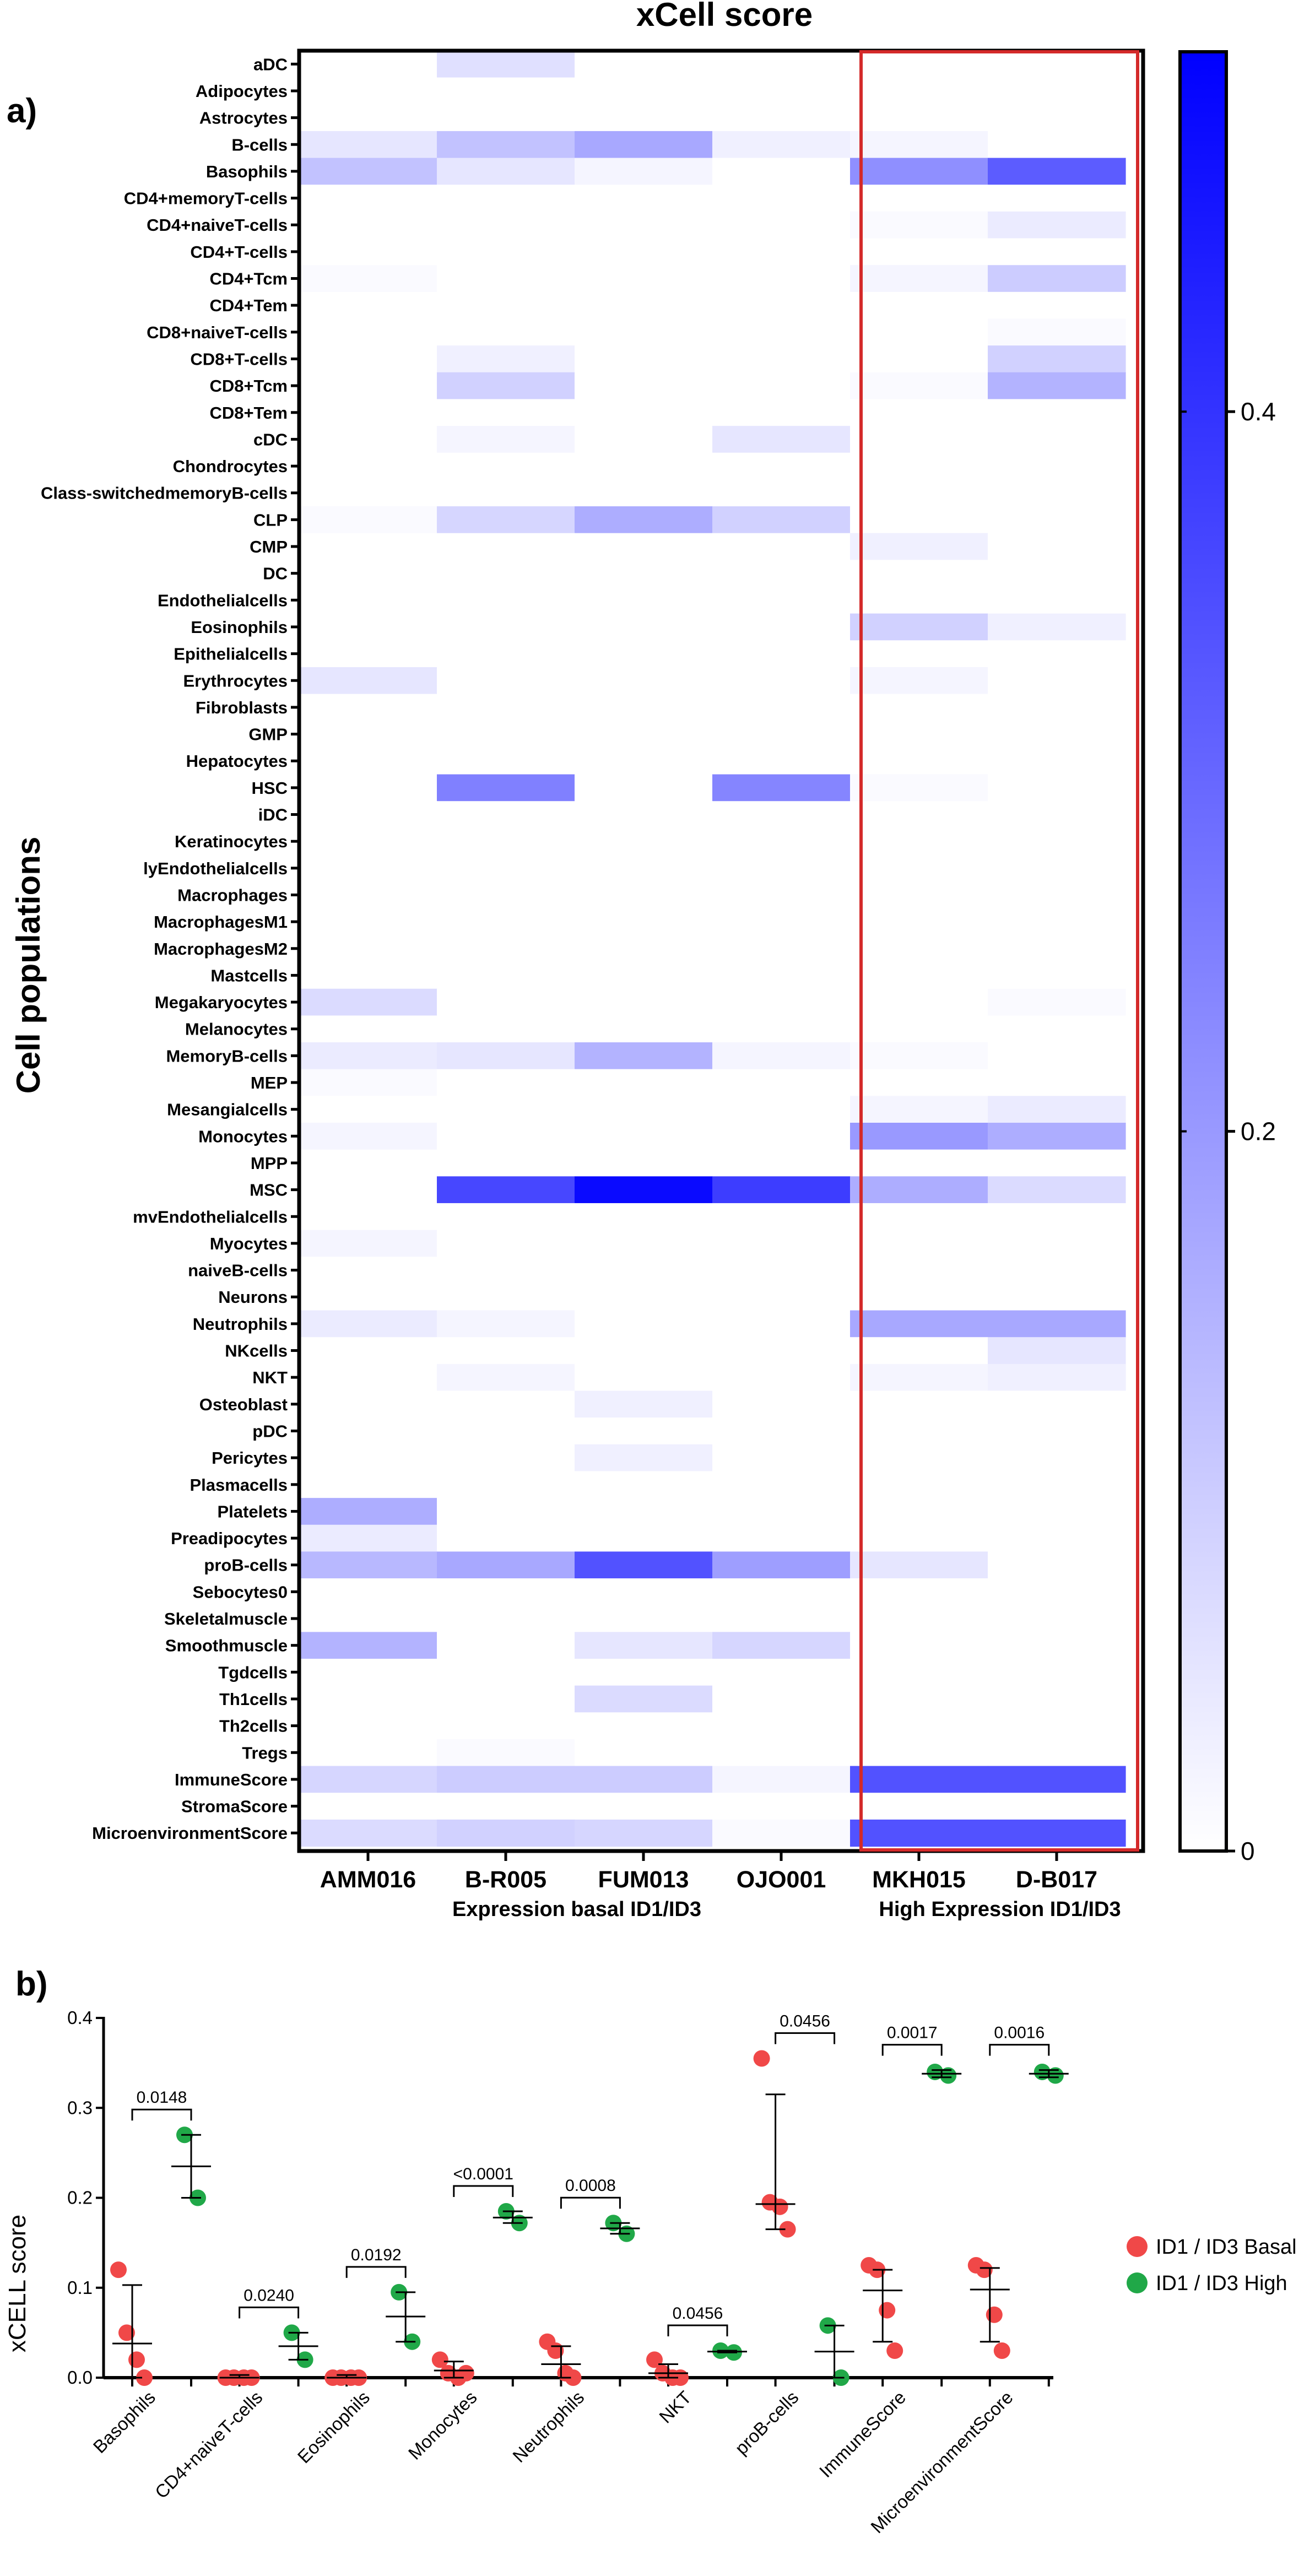 The height and width of the screenshot is (2576, 1315). Describe the element at coordinates (376, 2272) in the screenshot. I see `significance-bracket` at that location.